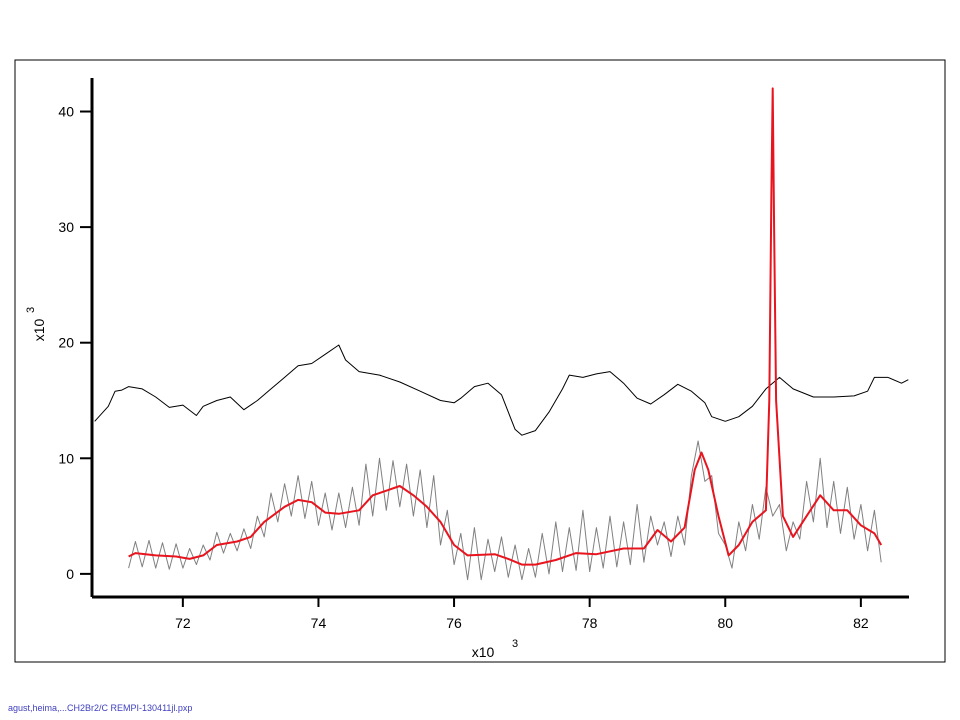 Image resolution: width=960 pixels, height=720 pixels. What do you see at coordinates (66, 112) in the screenshot?
I see `y-tick-label: 40` at bounding box center [66, 112].